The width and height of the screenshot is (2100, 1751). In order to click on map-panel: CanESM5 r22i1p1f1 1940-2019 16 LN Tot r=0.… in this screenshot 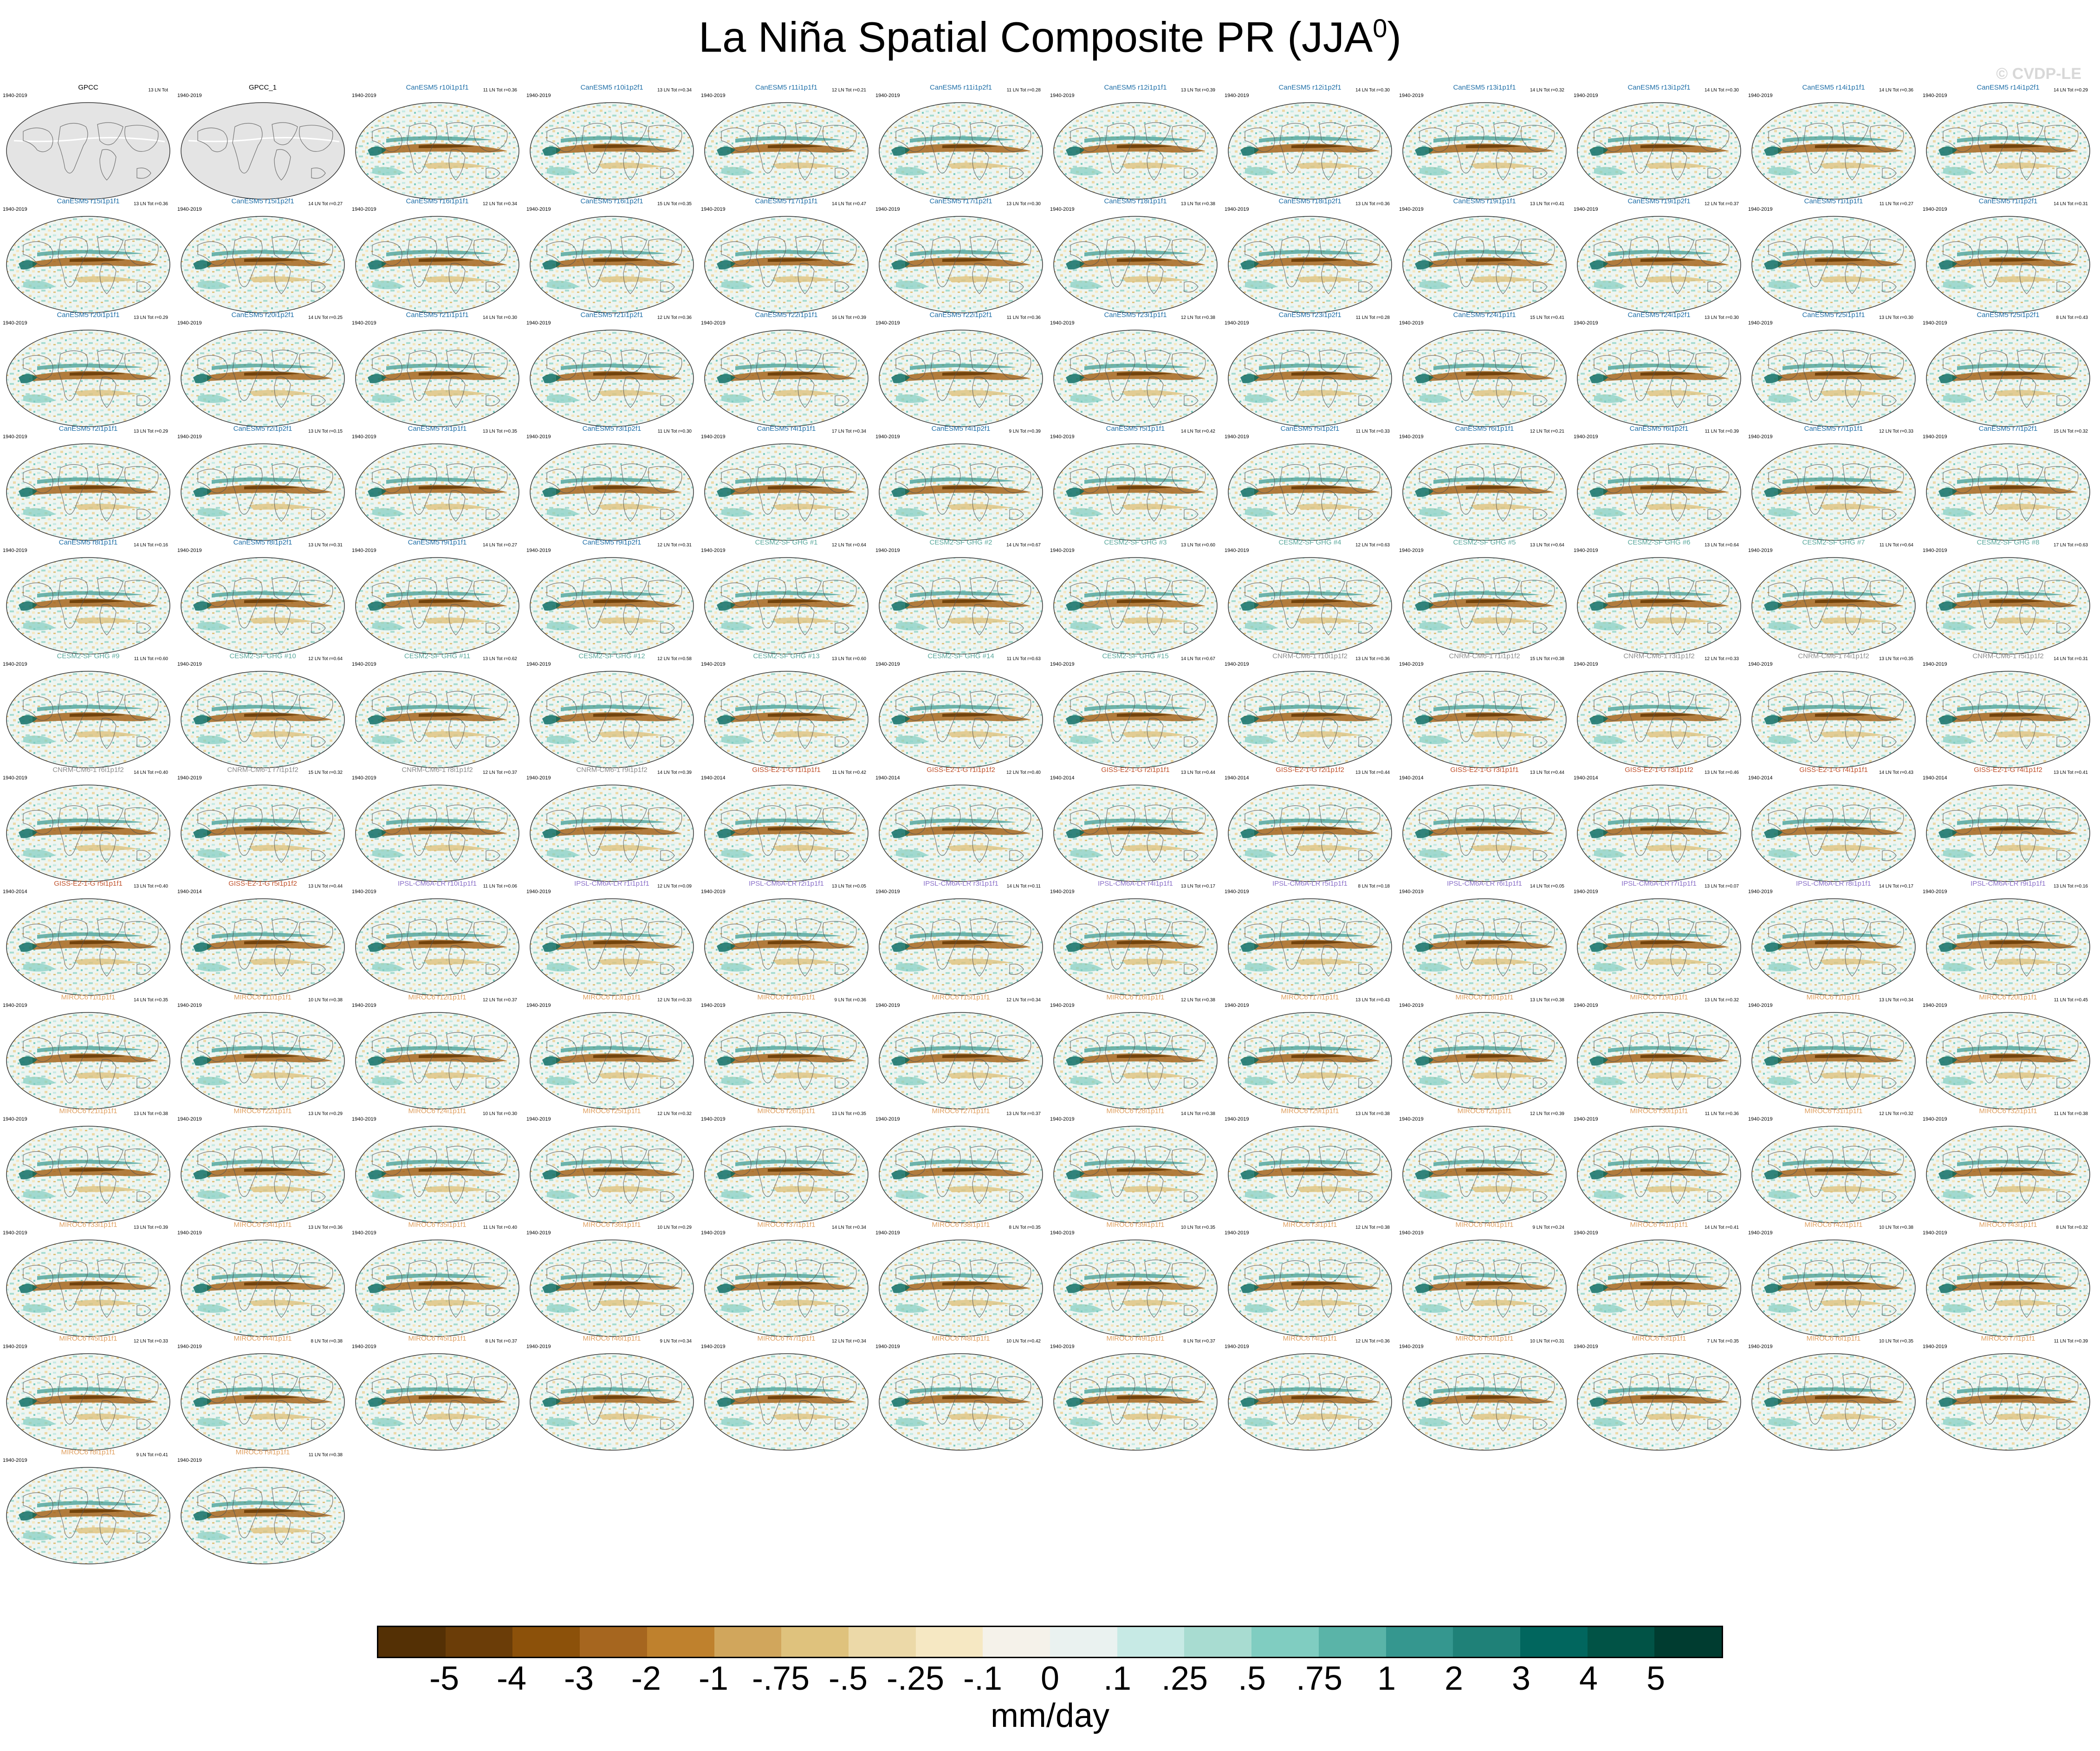, I will do `click(785, 369)`.